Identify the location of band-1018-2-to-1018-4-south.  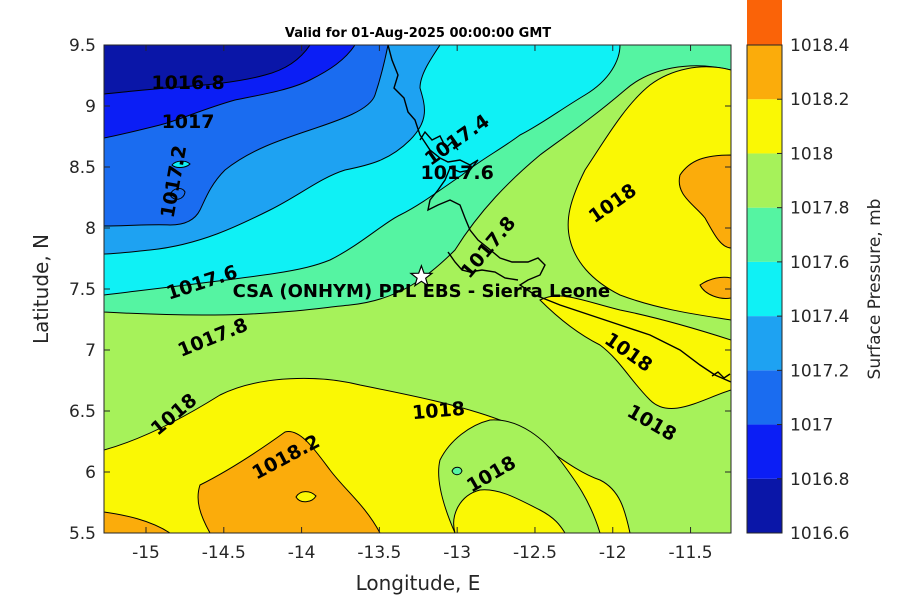
(289, 482).